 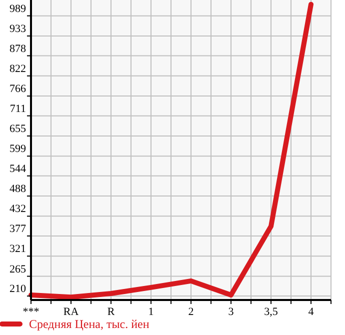 What do you see at coordinates (18, 128) in the screenshot?
I see `y-tick-label: 655` at bounding box center [18, 128].